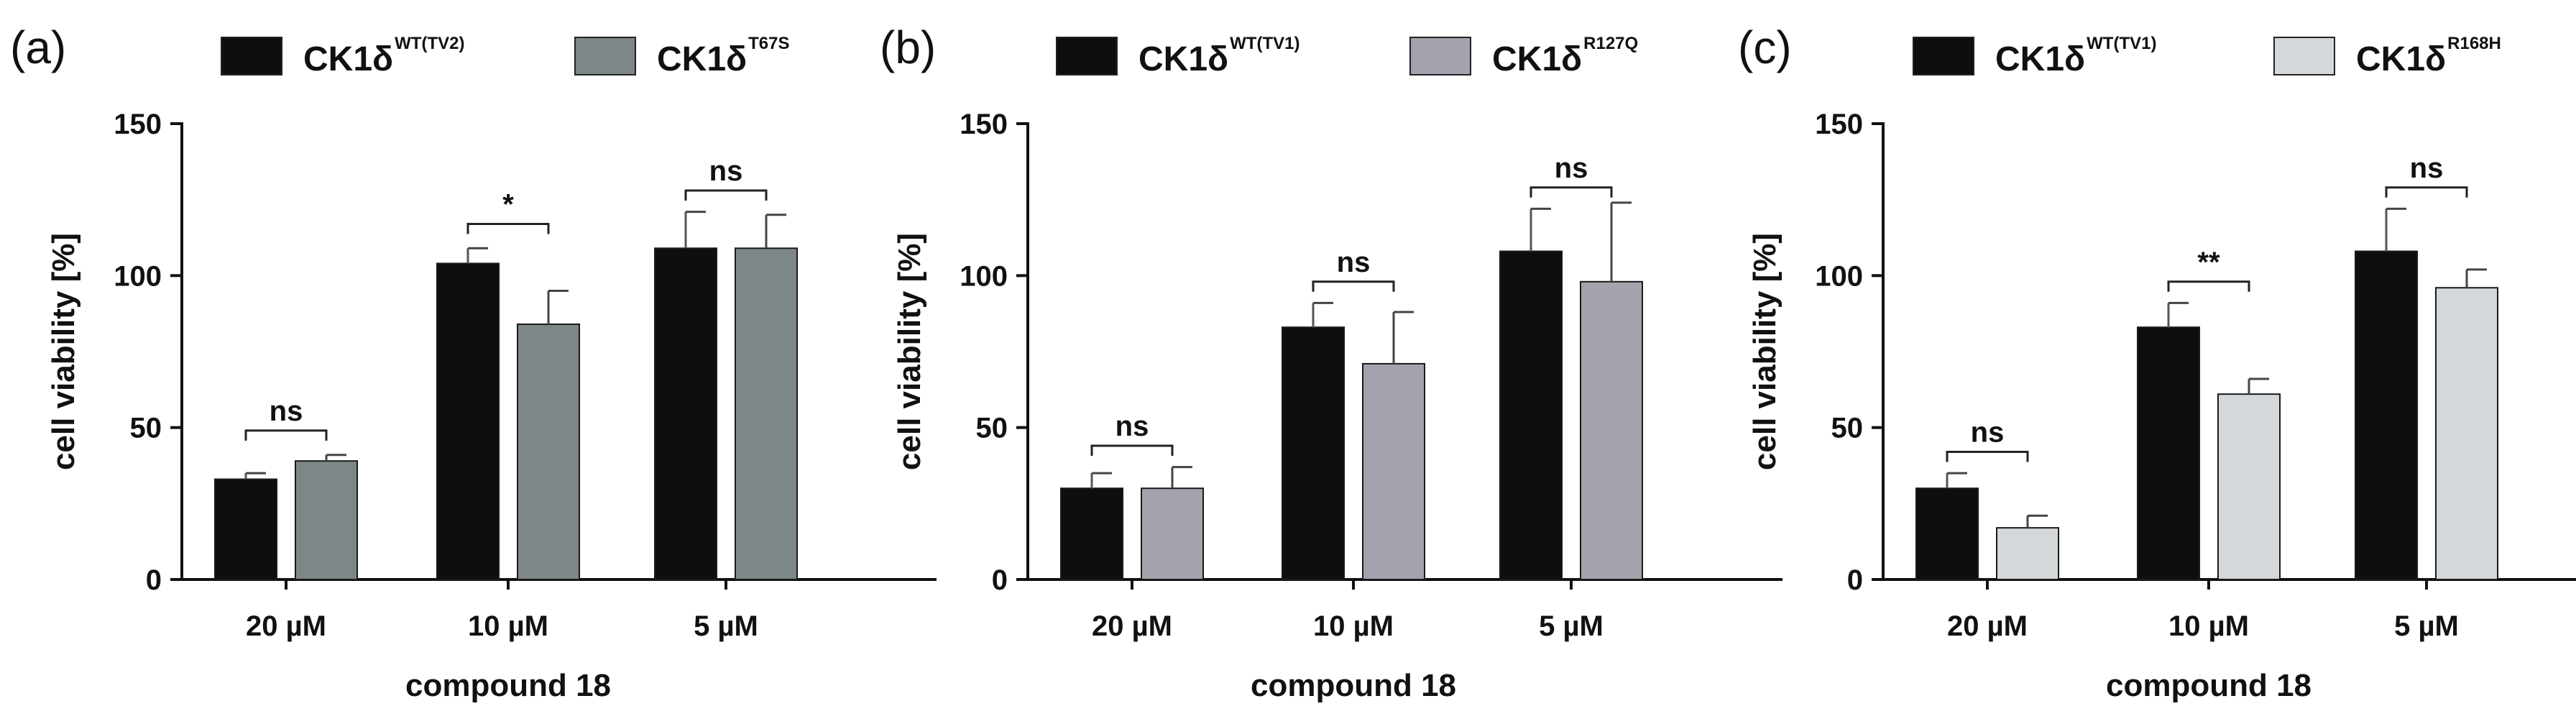 Image resolution: width=2576 pixels, height=724 pixels. What do you see at coordinates (2474, 43) in the screenshot?
I see `legend-superscript-2: R168H` at bounding box center [2474, 43].